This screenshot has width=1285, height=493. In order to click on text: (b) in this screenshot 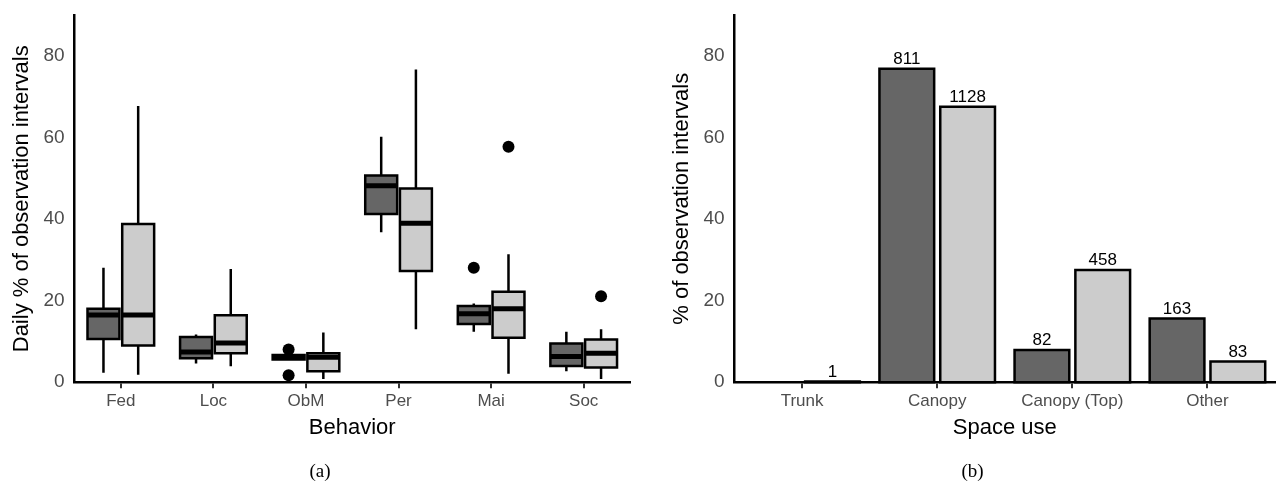, I will do `click(972, 471)`.